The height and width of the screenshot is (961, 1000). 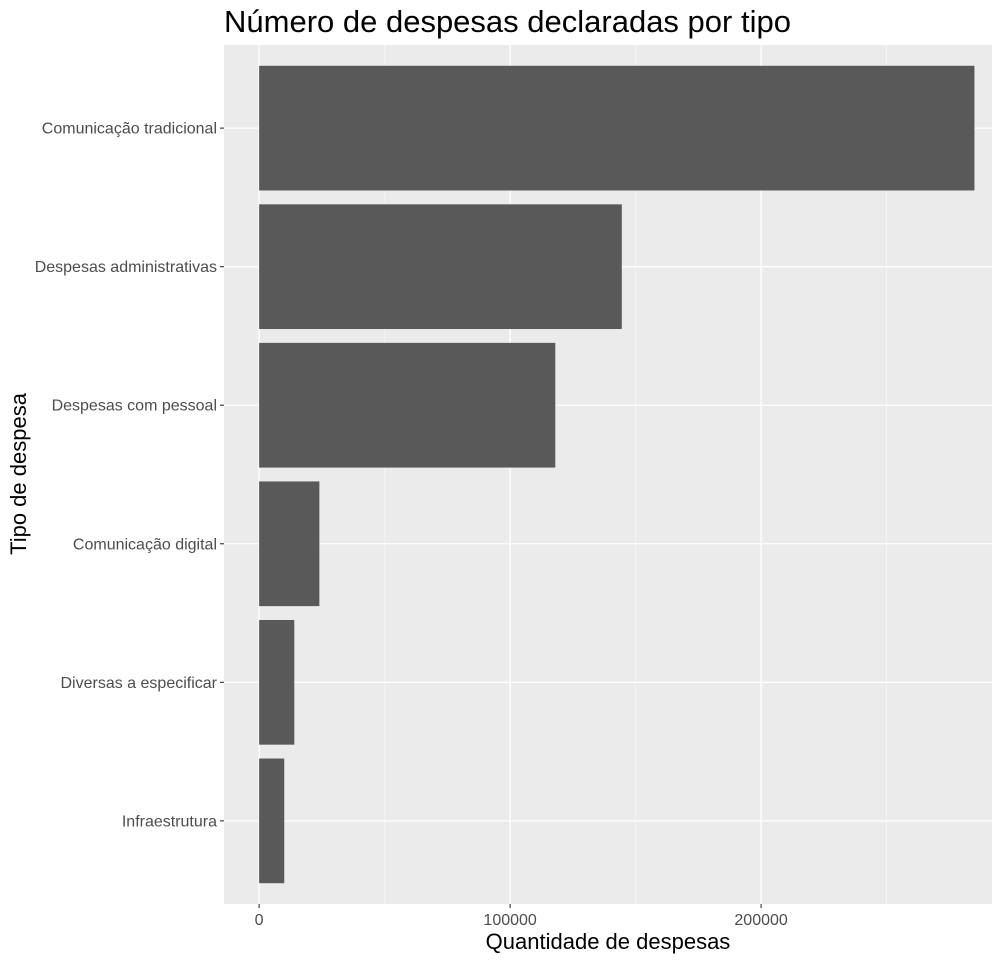 I want to click on y-tick-label: Despesas com pessoal, so click(x=134, y=406).